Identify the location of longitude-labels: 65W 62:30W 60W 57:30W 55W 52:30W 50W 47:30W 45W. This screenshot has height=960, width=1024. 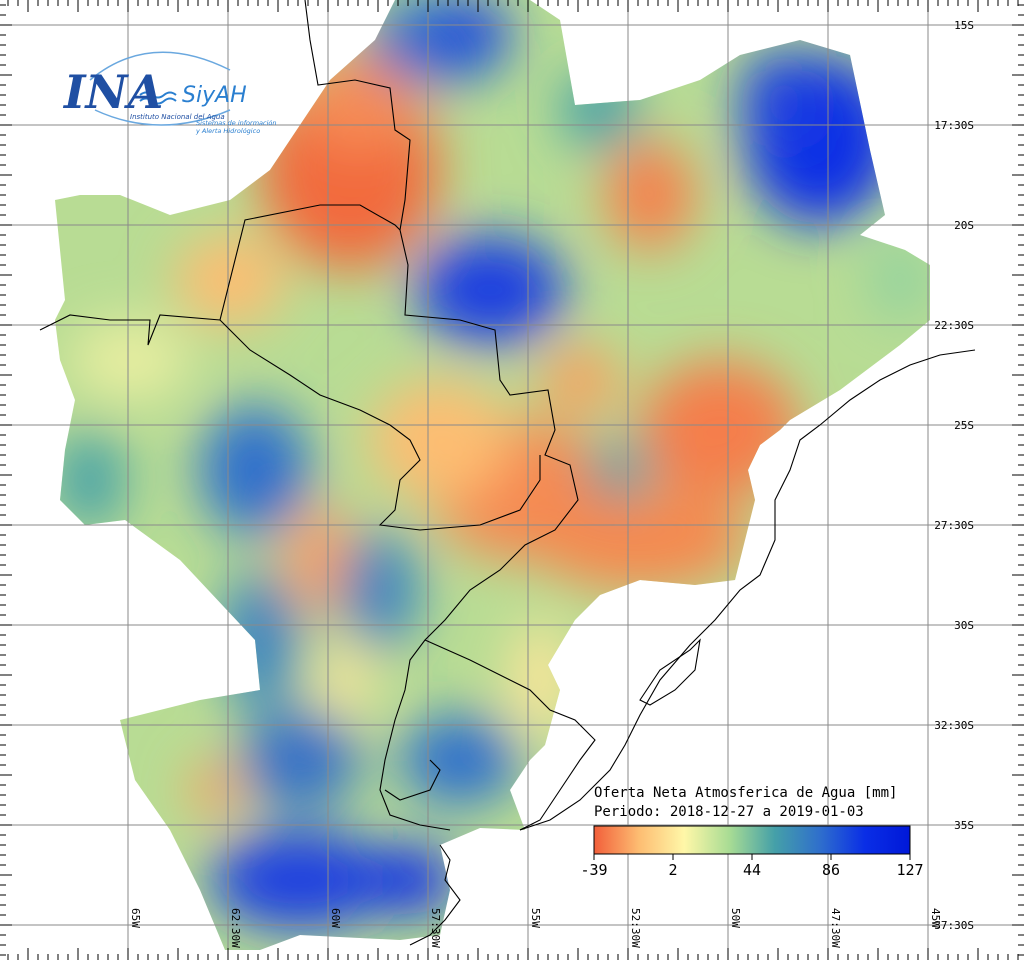
(535, 928).